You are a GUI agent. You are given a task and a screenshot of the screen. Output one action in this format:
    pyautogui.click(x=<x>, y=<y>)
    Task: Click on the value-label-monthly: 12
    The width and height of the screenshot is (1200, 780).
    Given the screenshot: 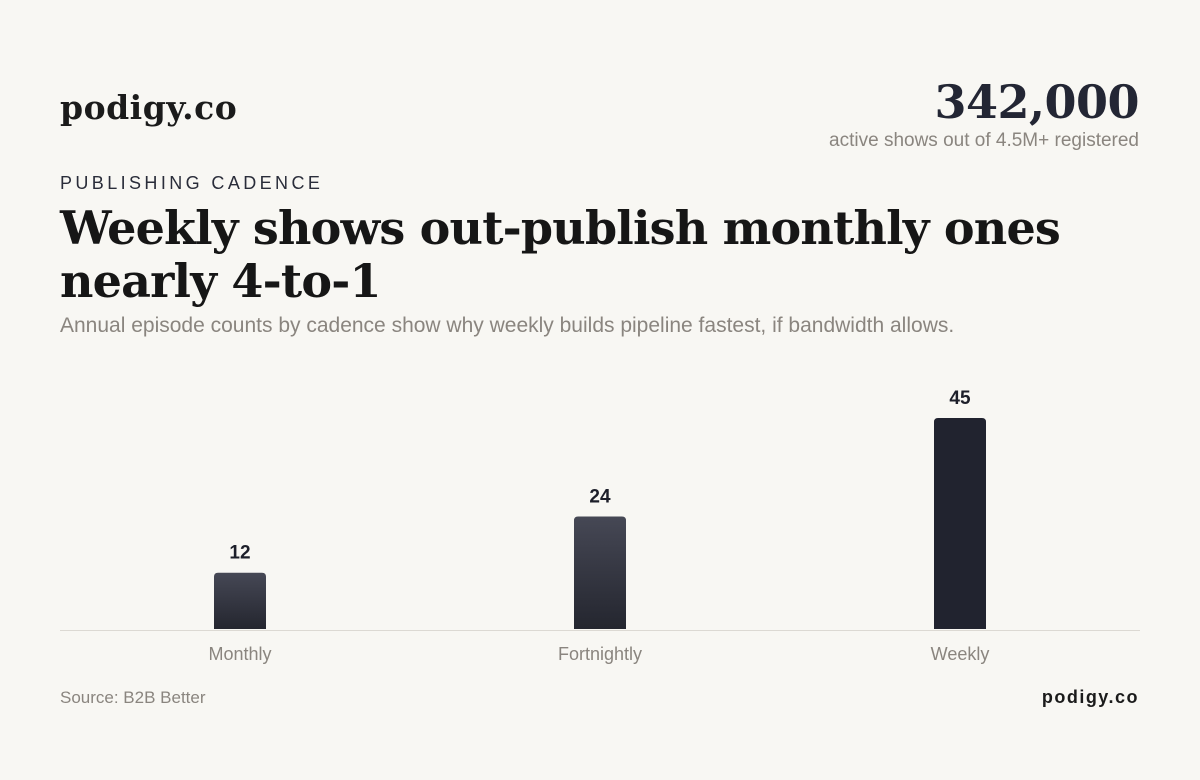 What is the action you would take?
    pyautogui.click(x=239, y=553)
    